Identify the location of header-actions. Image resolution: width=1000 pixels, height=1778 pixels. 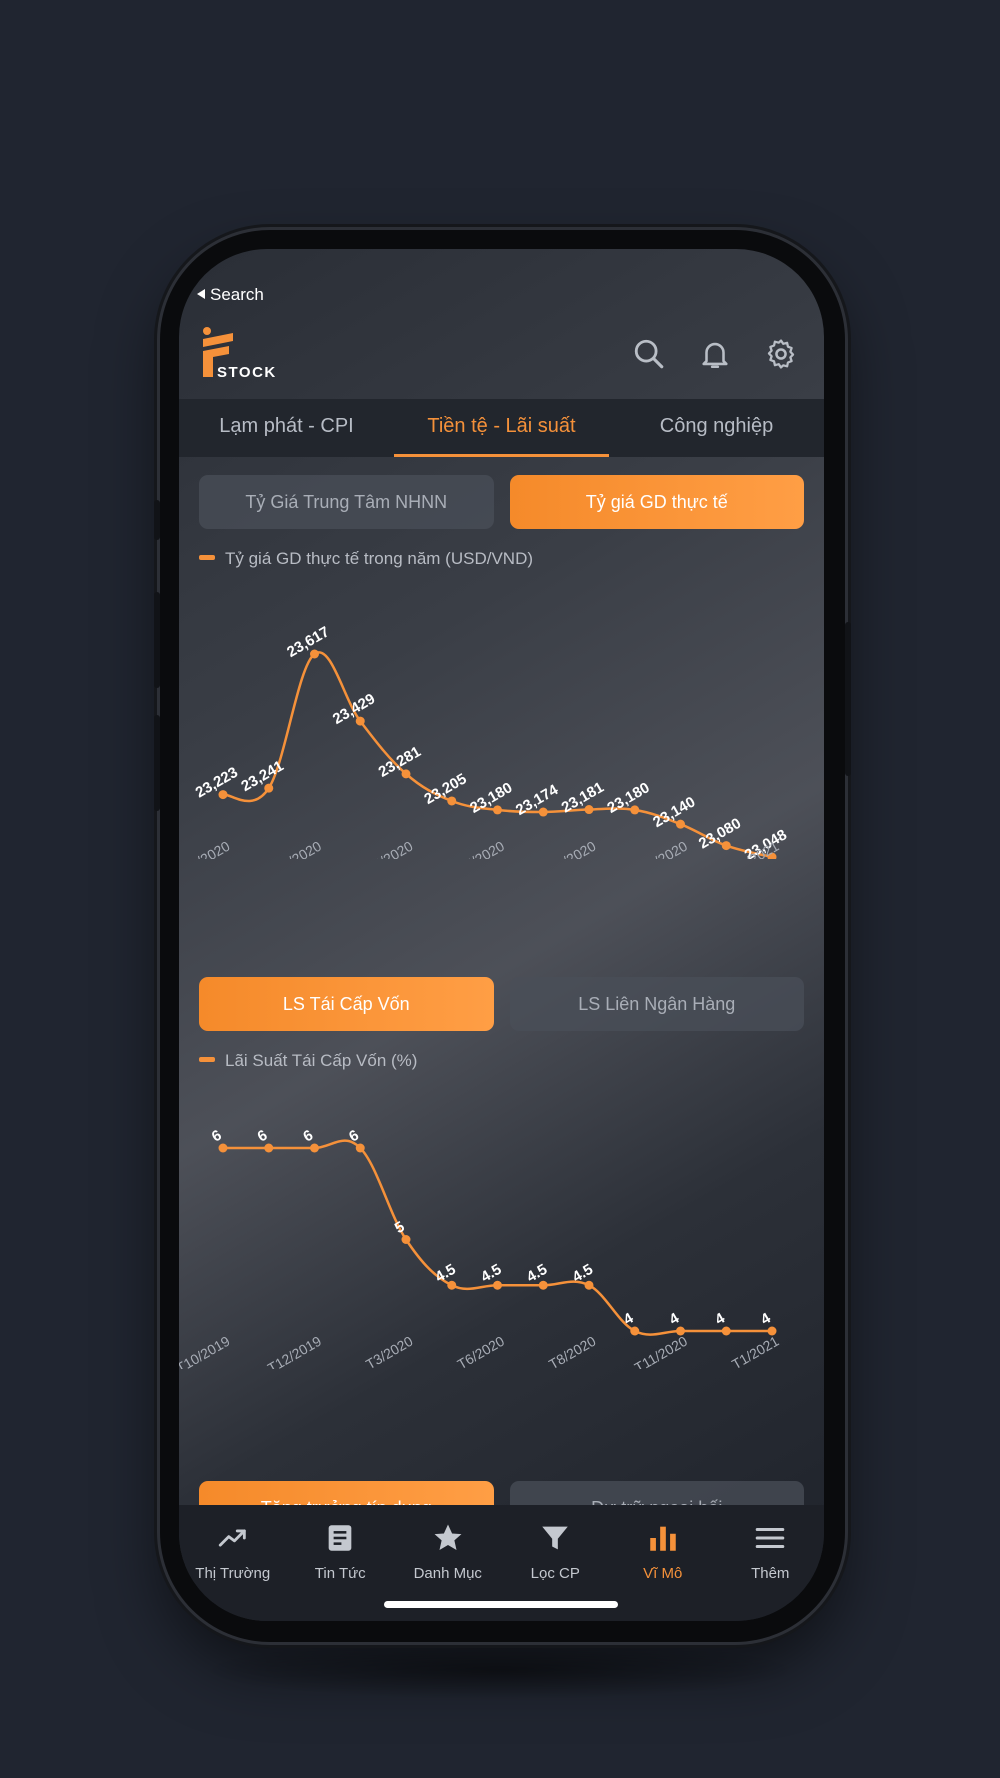
(715, 354).